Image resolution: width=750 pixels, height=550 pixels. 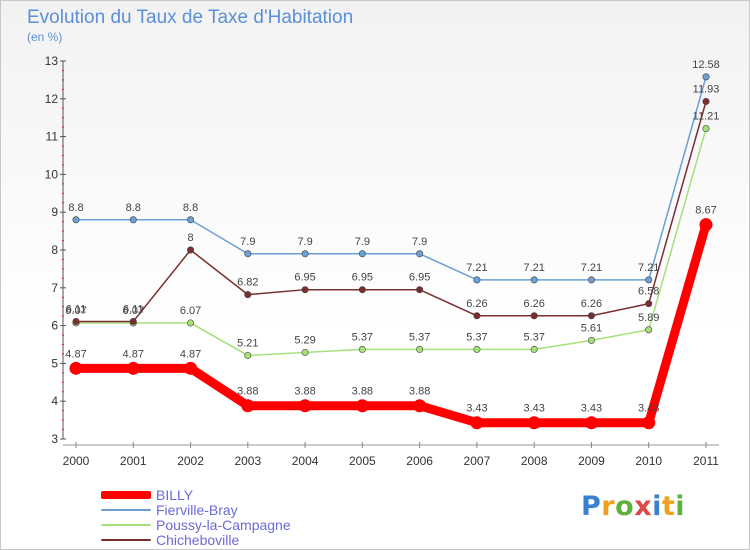 What do you see at coordinates (625, 506) in the screenshot?
I see `logo-letter: o` at bounding box center [625, 506].